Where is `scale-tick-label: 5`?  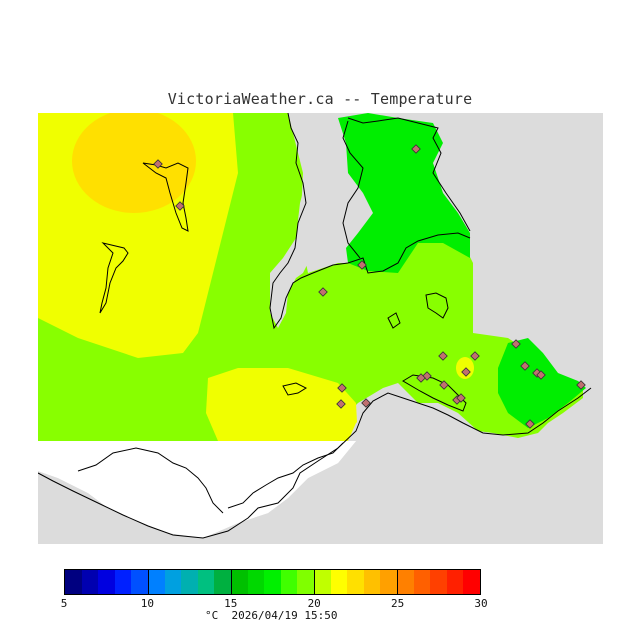
scale-tick-label: 5 is located at coordinates (64, 603).